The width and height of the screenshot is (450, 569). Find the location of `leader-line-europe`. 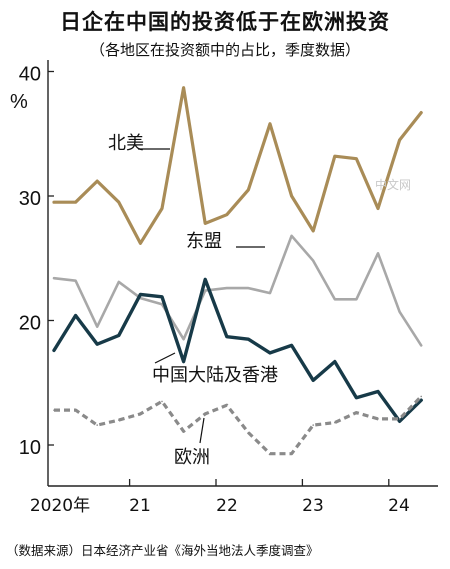

leader-line-europe is located at coordinates (202, 430).